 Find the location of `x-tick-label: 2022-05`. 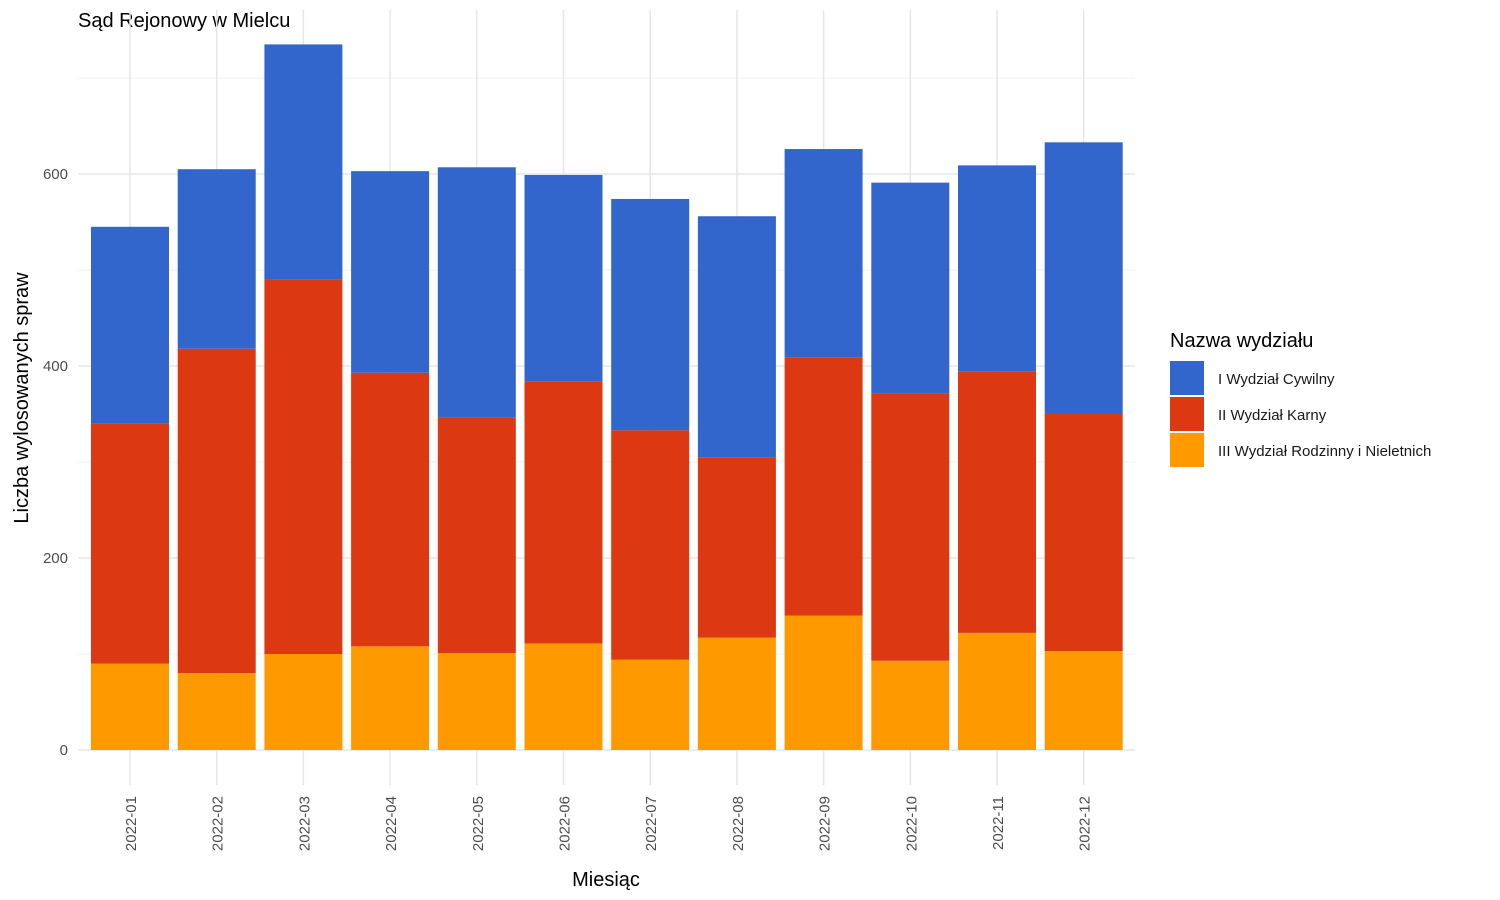

x-tick-label: 2022-05 is located at coordinates (478, 823).